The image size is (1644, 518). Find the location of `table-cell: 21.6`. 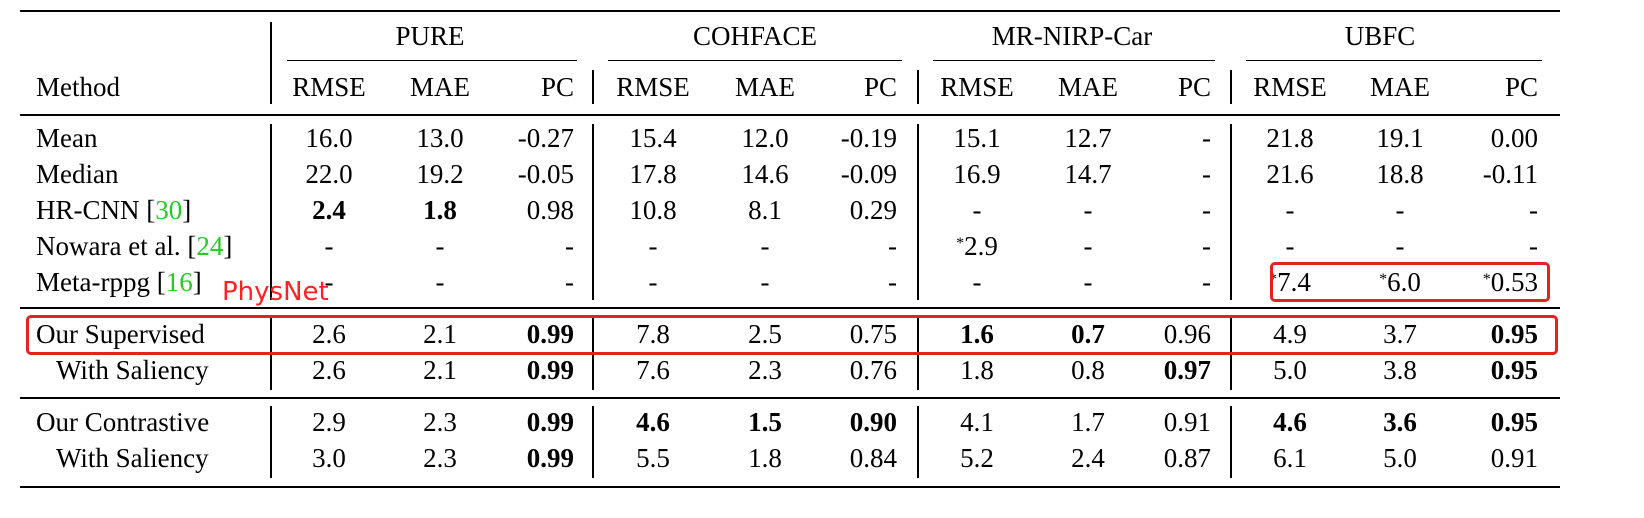

table-cell: 21.6 is located at coordinates (1289, 174).